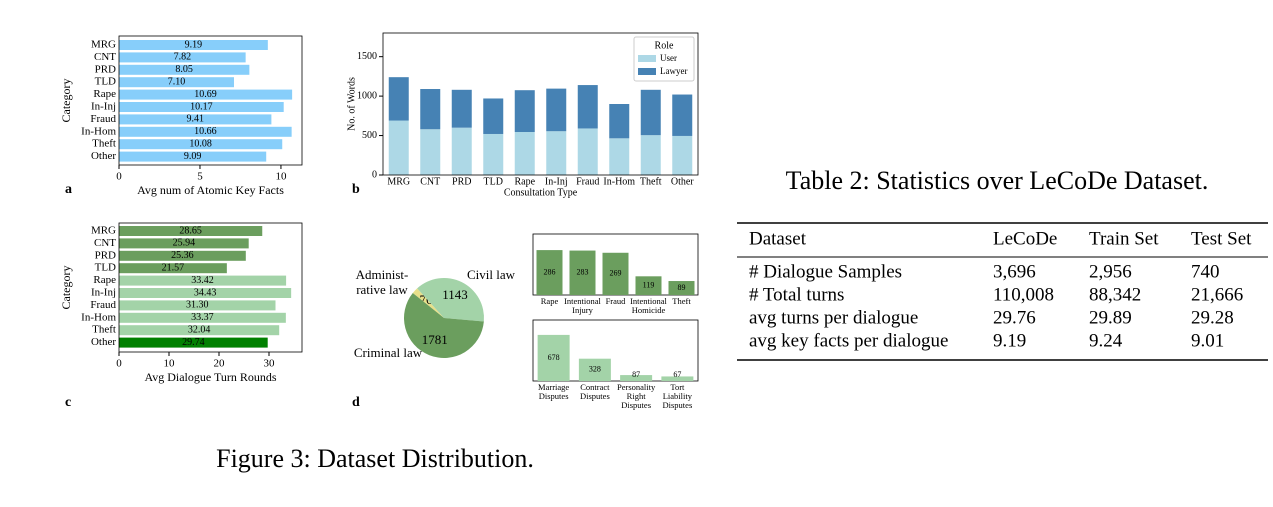 This screenshot has width=1273, height=507. I want to click on y-tick-label: TLD, so click(105, 82).